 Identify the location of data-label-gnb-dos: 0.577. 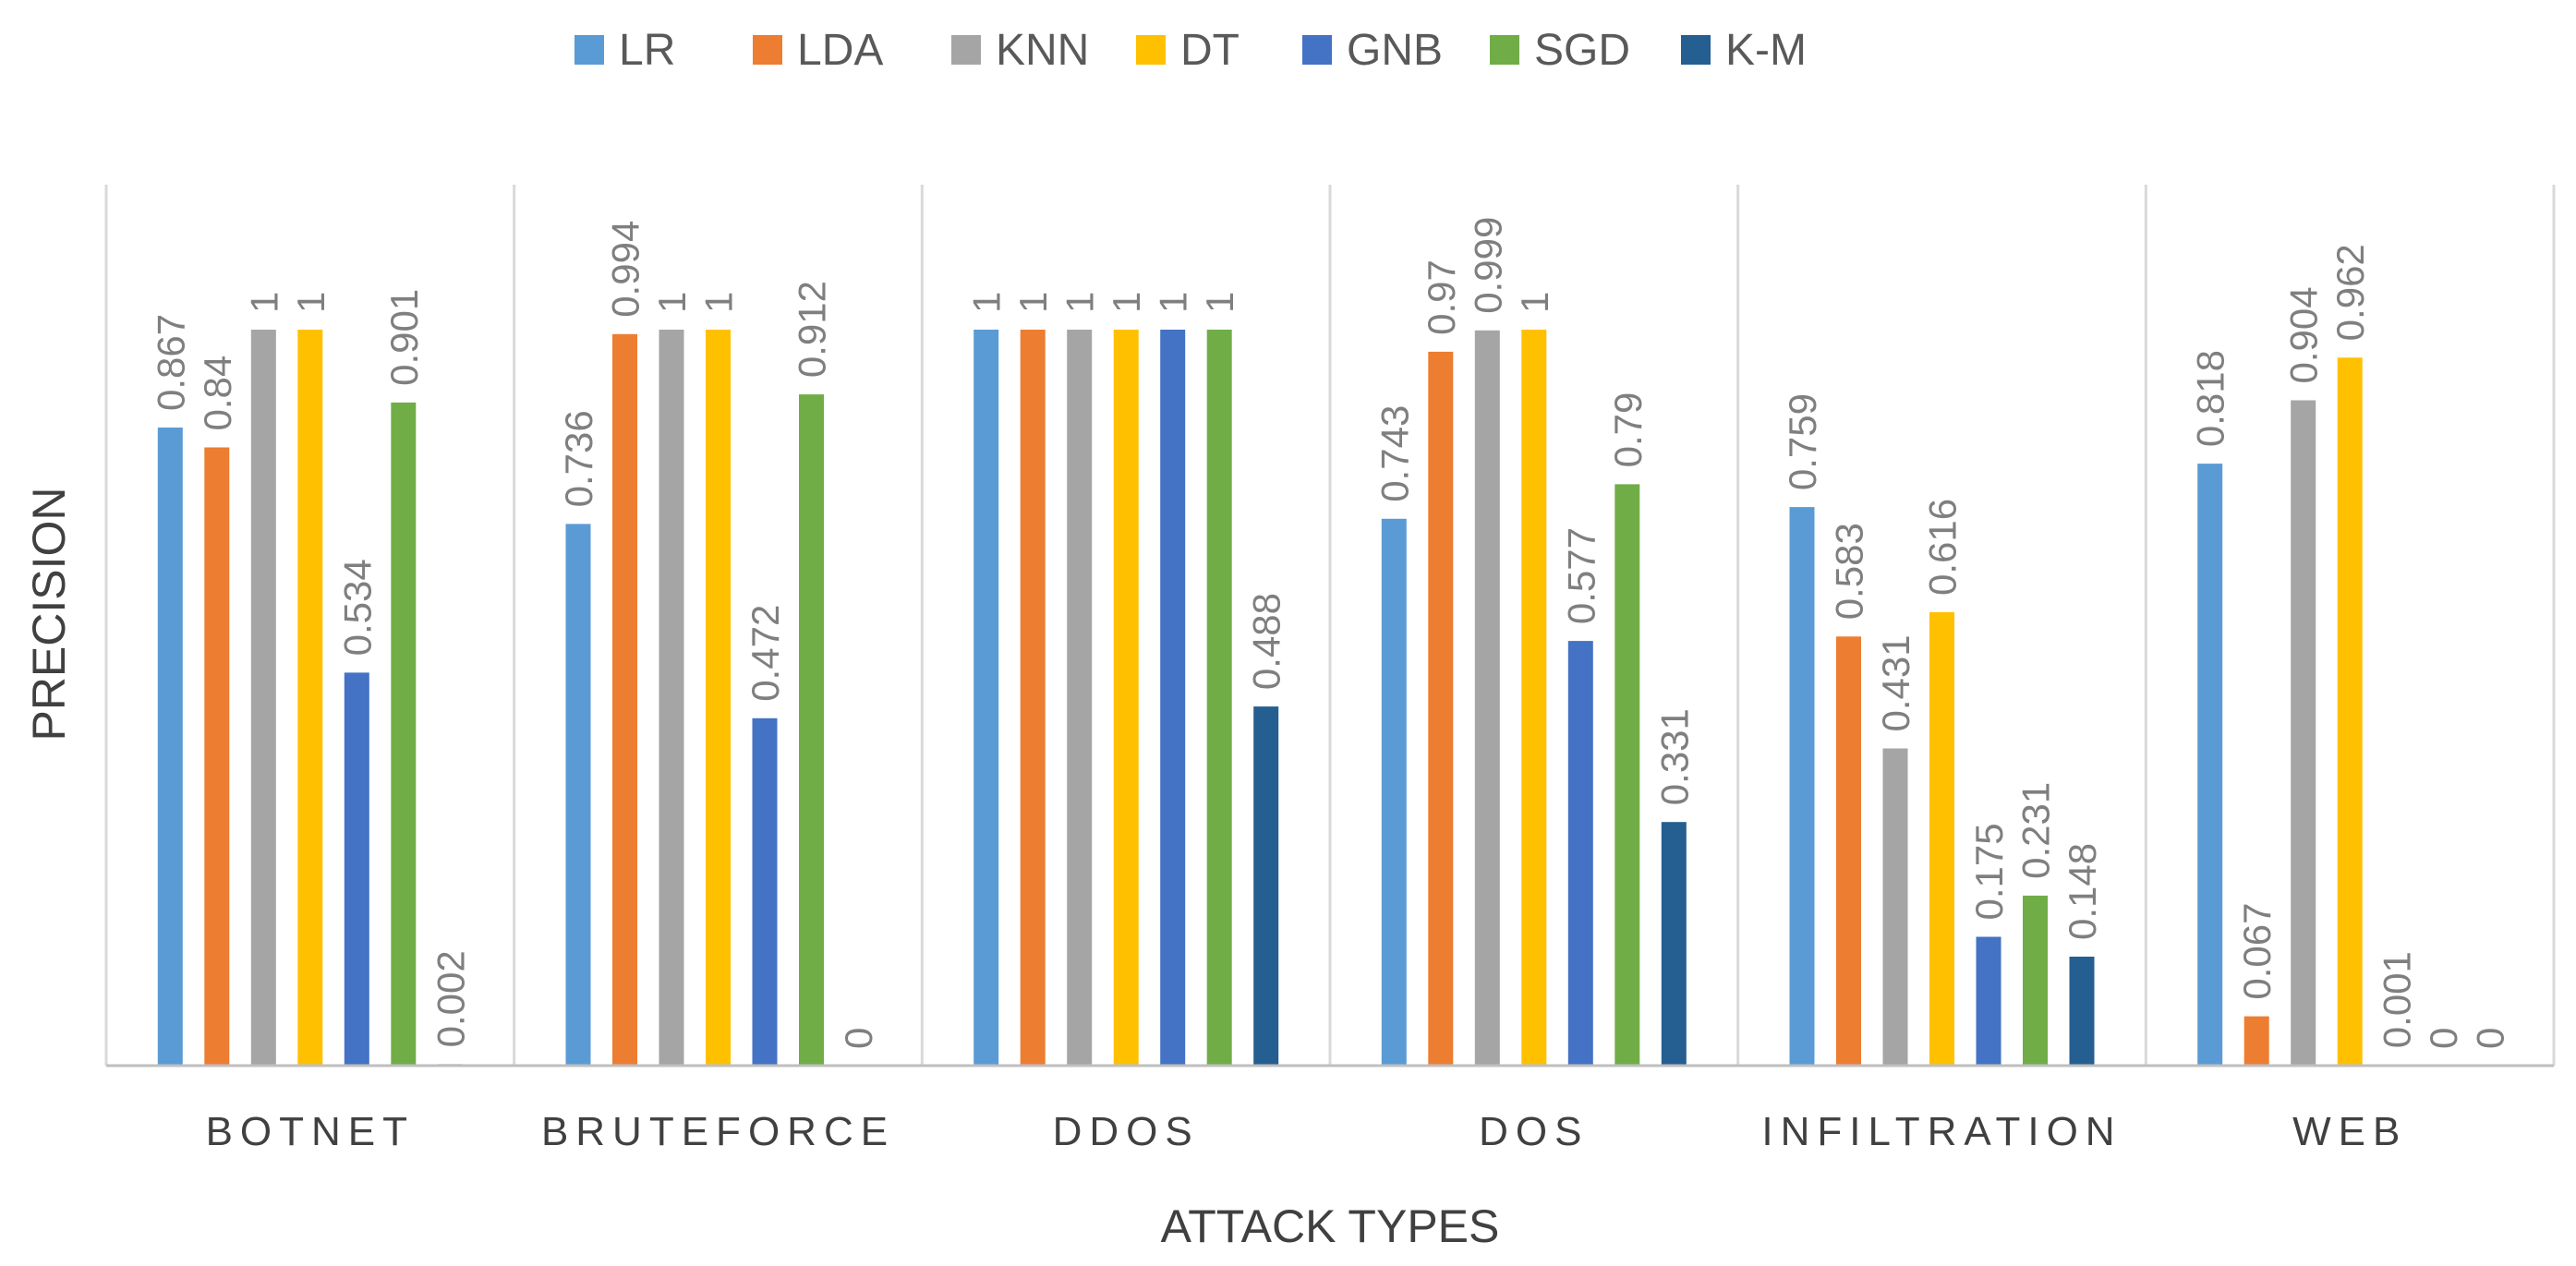
(1580, 575).